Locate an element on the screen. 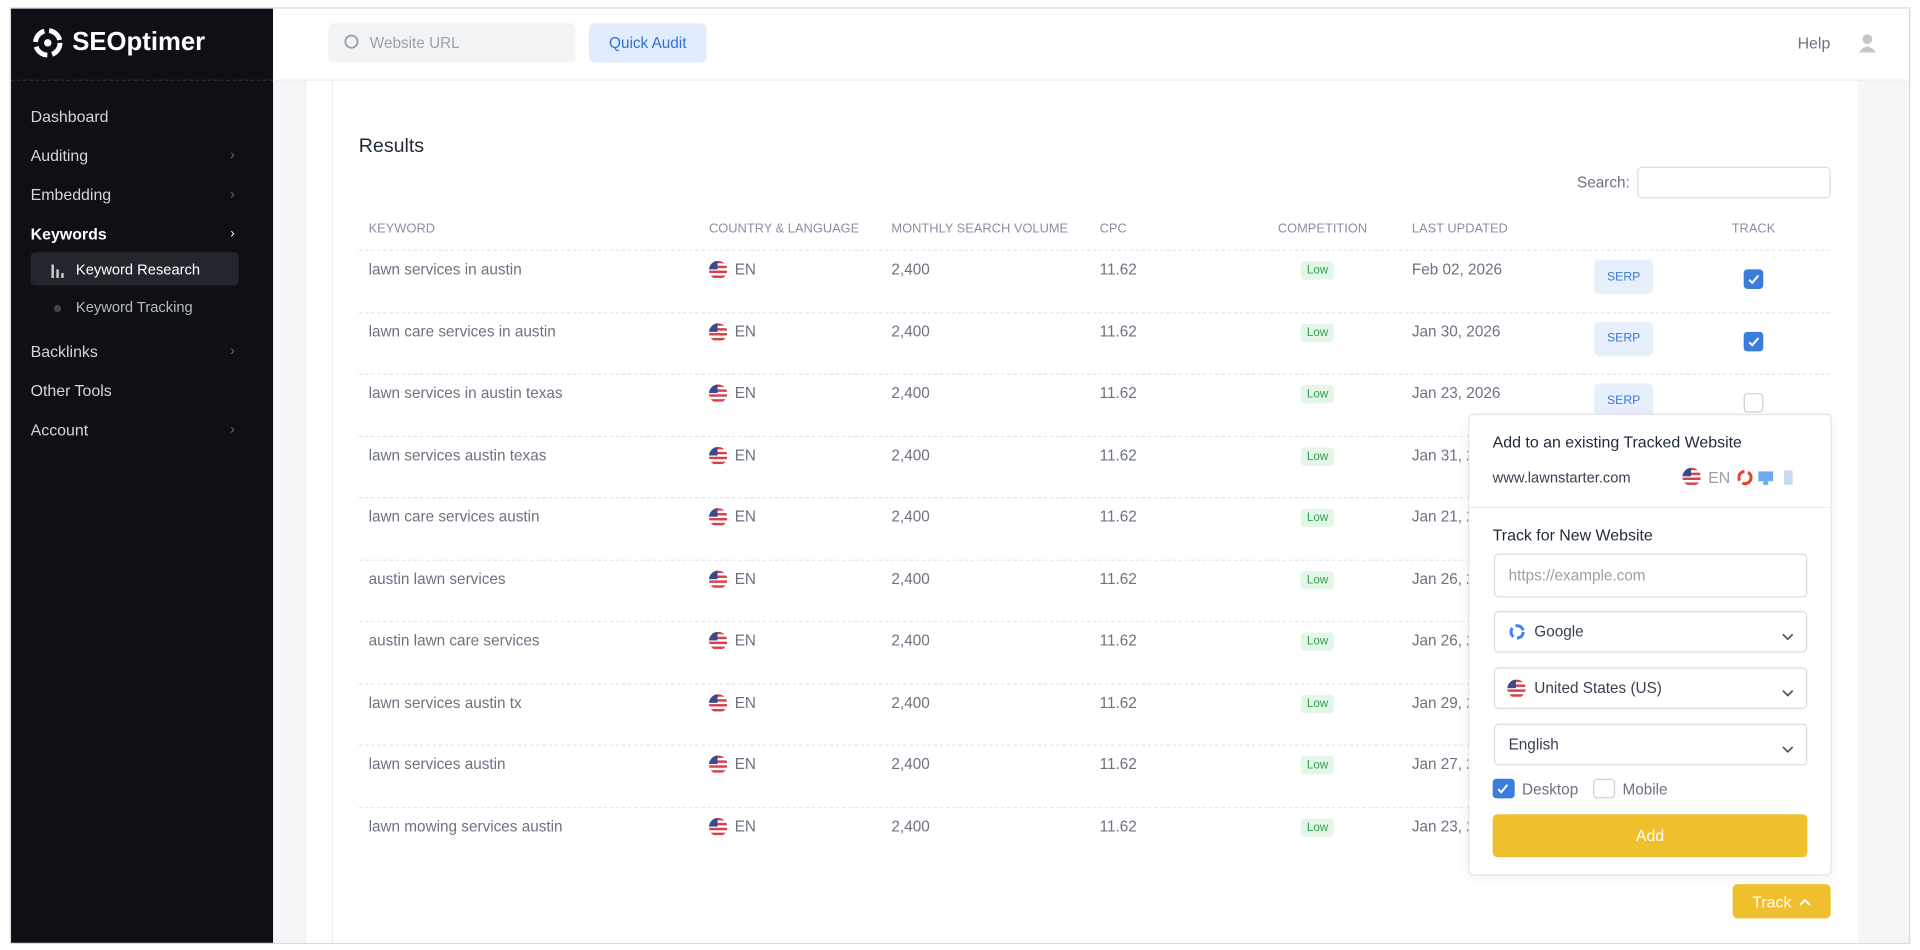 This screenshot has width=1920, height=950. track-button: Track is located at coordinates (1781, 901).